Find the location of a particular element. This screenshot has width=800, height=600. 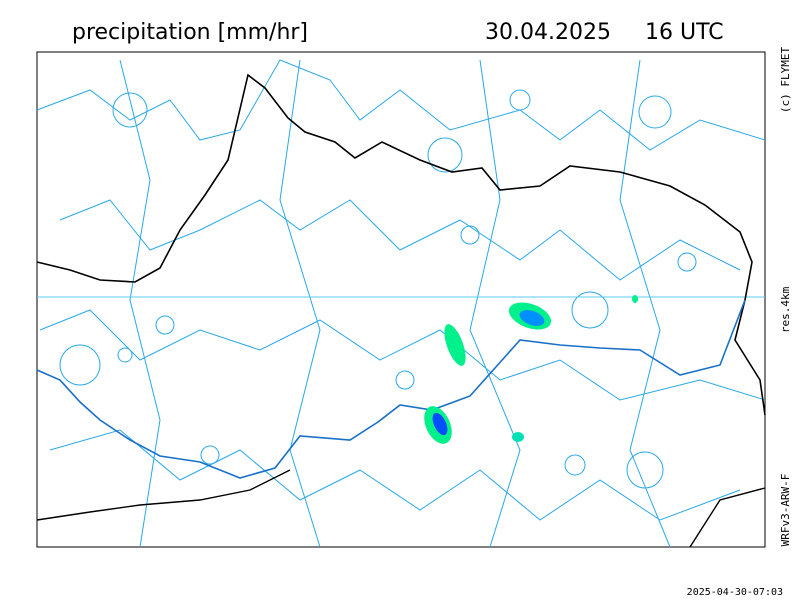

title: precipitation [mm/hr] is located at coordinates (190, 32).